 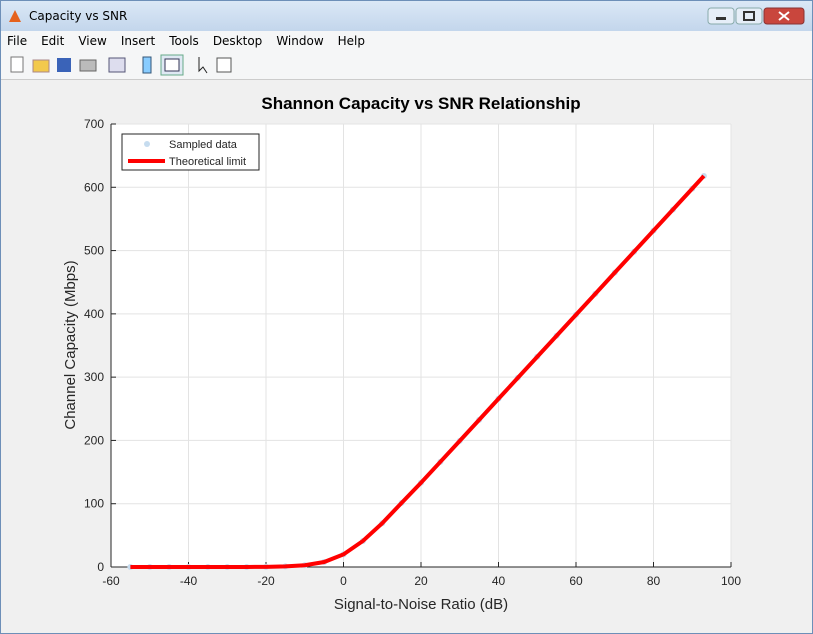 What do you see at coordinates (207, 162) in the screenshot?
I see `legend-label: Theoretical limit` at bounding box center [207, 162].